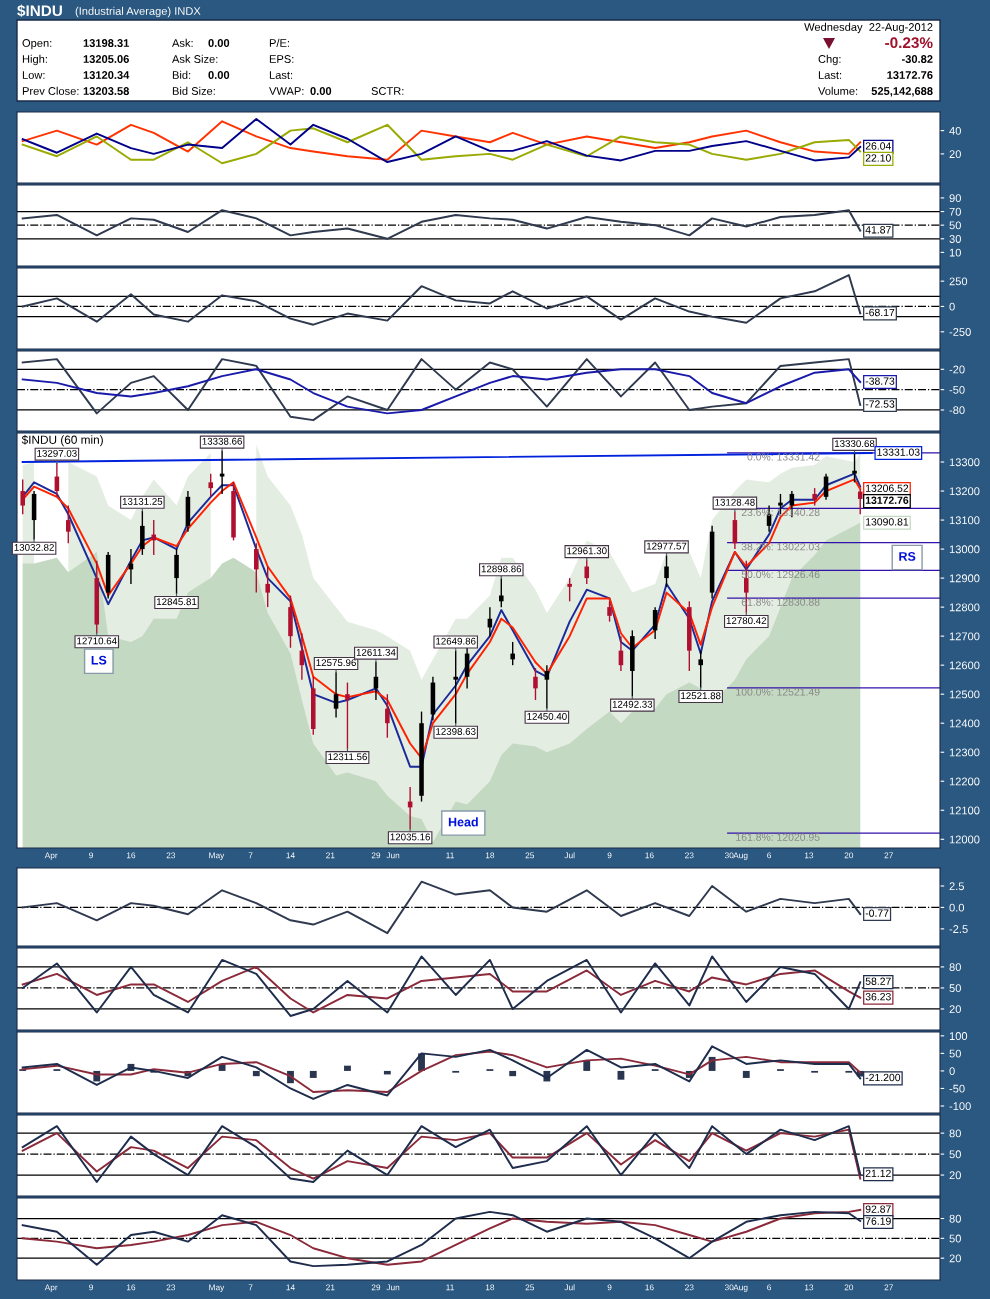  What do you see at coordinates (569, 855) in the screenshot?
I see `x-tick-label: Jul` at bounding box center [569, 855].